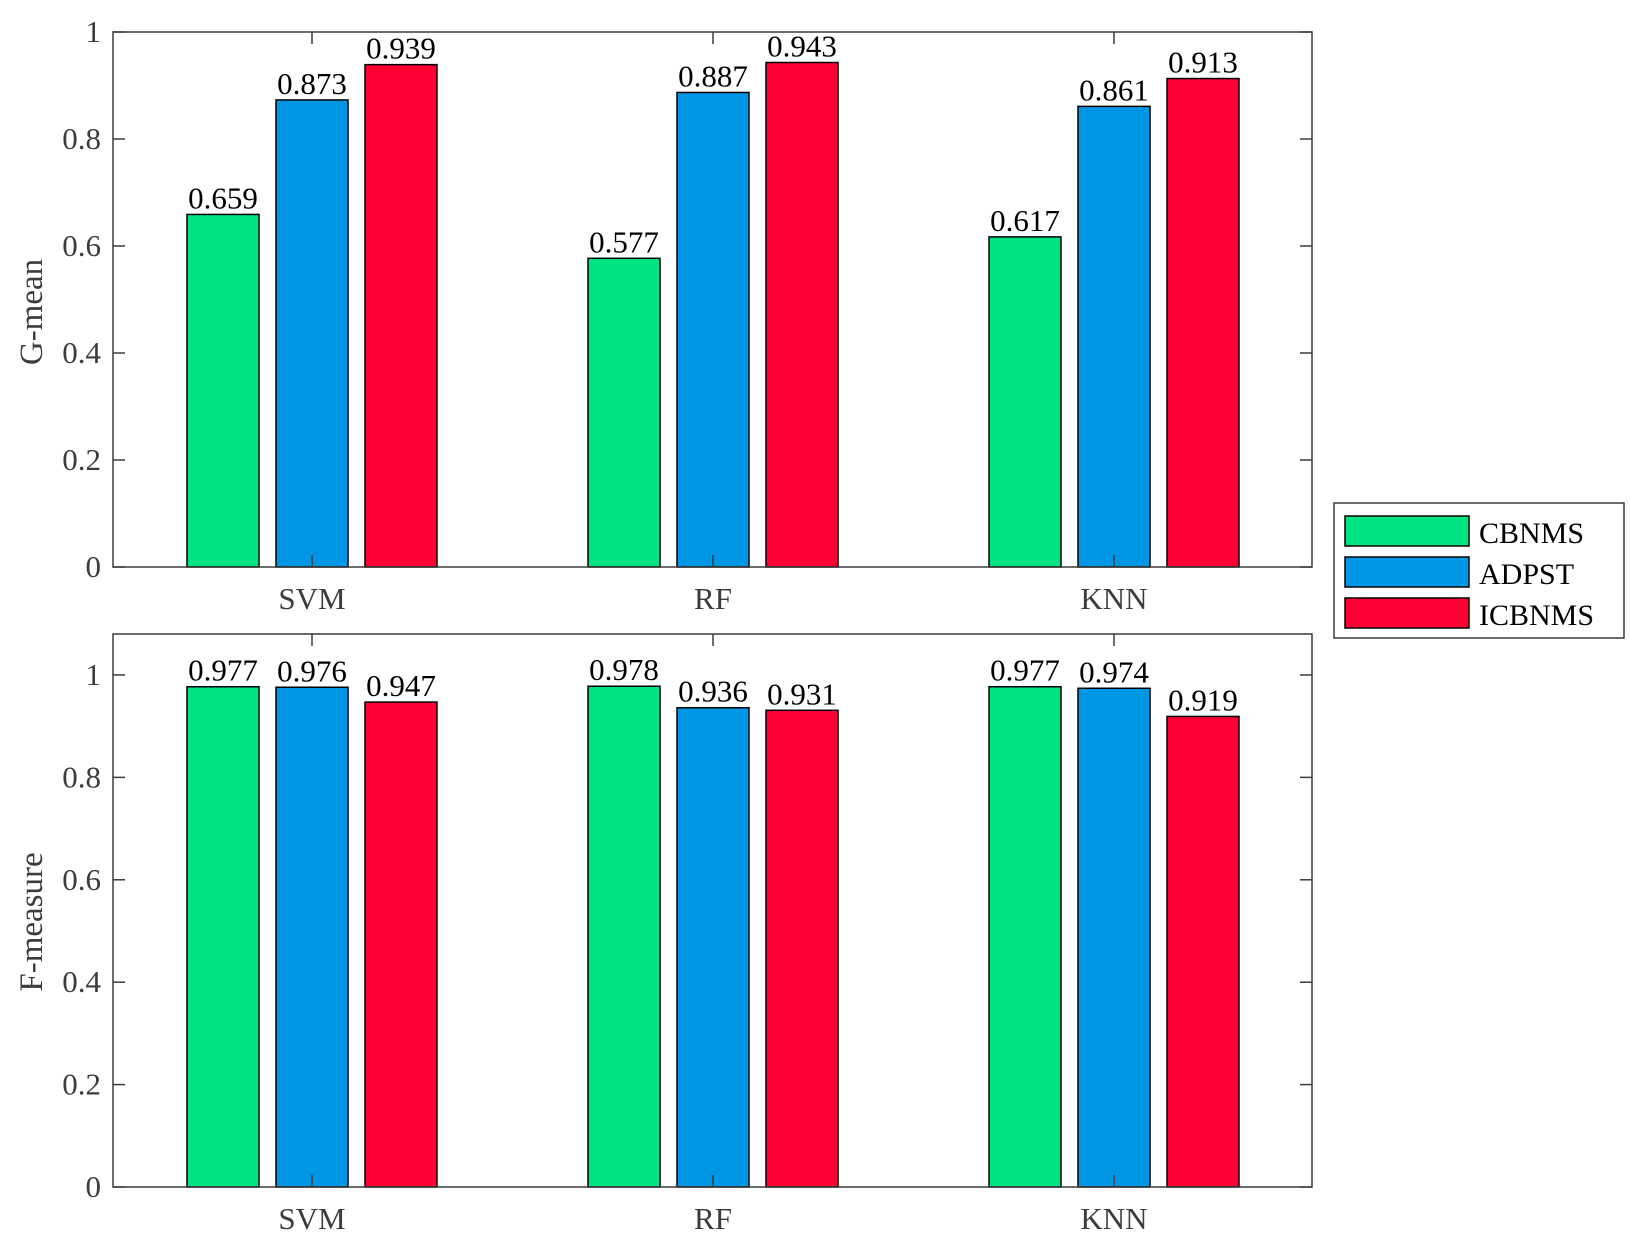 The image size is (1630, 1253). I want to click on data-label: 0.978, so click(624, 669).